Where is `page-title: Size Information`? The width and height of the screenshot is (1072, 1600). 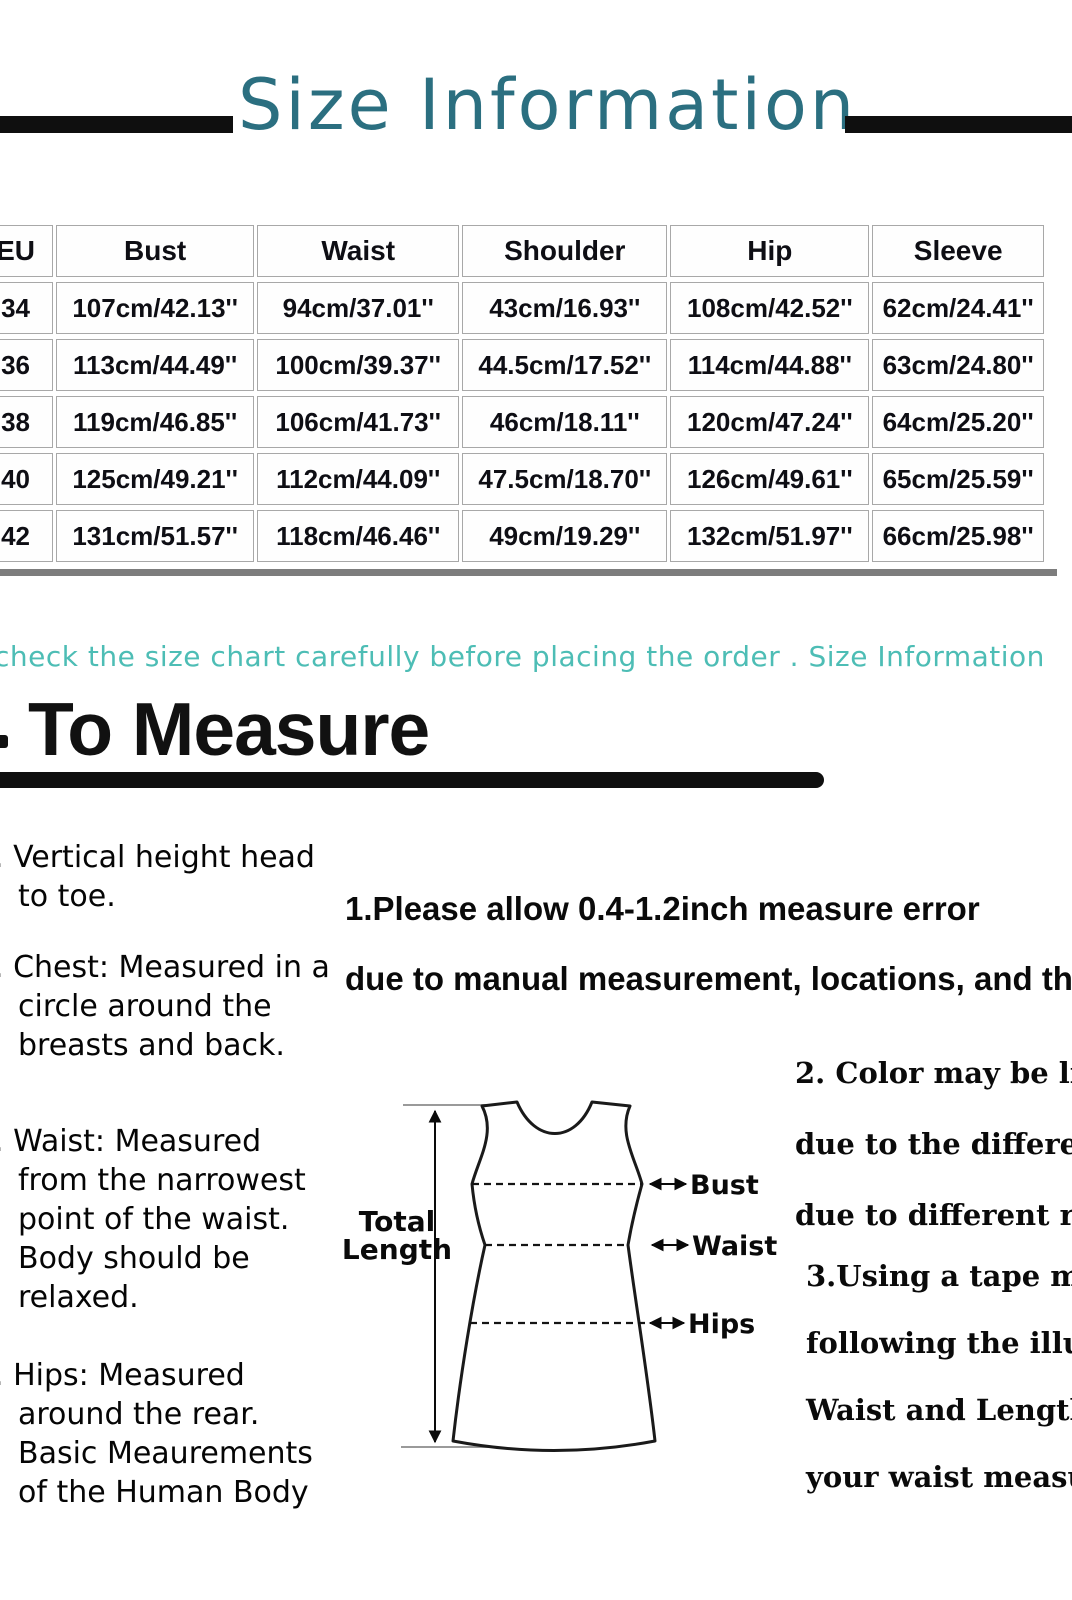
page-title: Size Information is located at coordinates (548, 105).